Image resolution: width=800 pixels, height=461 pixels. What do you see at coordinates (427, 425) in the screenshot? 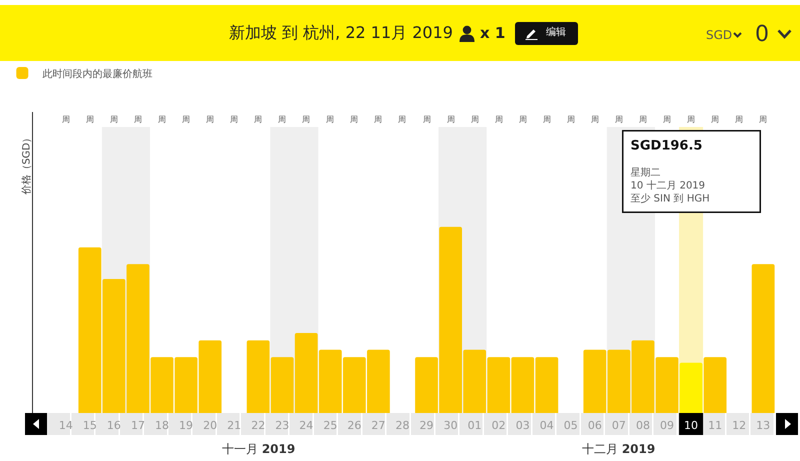
I see `x-tick-label: 29` at bounding box center [427, 425].